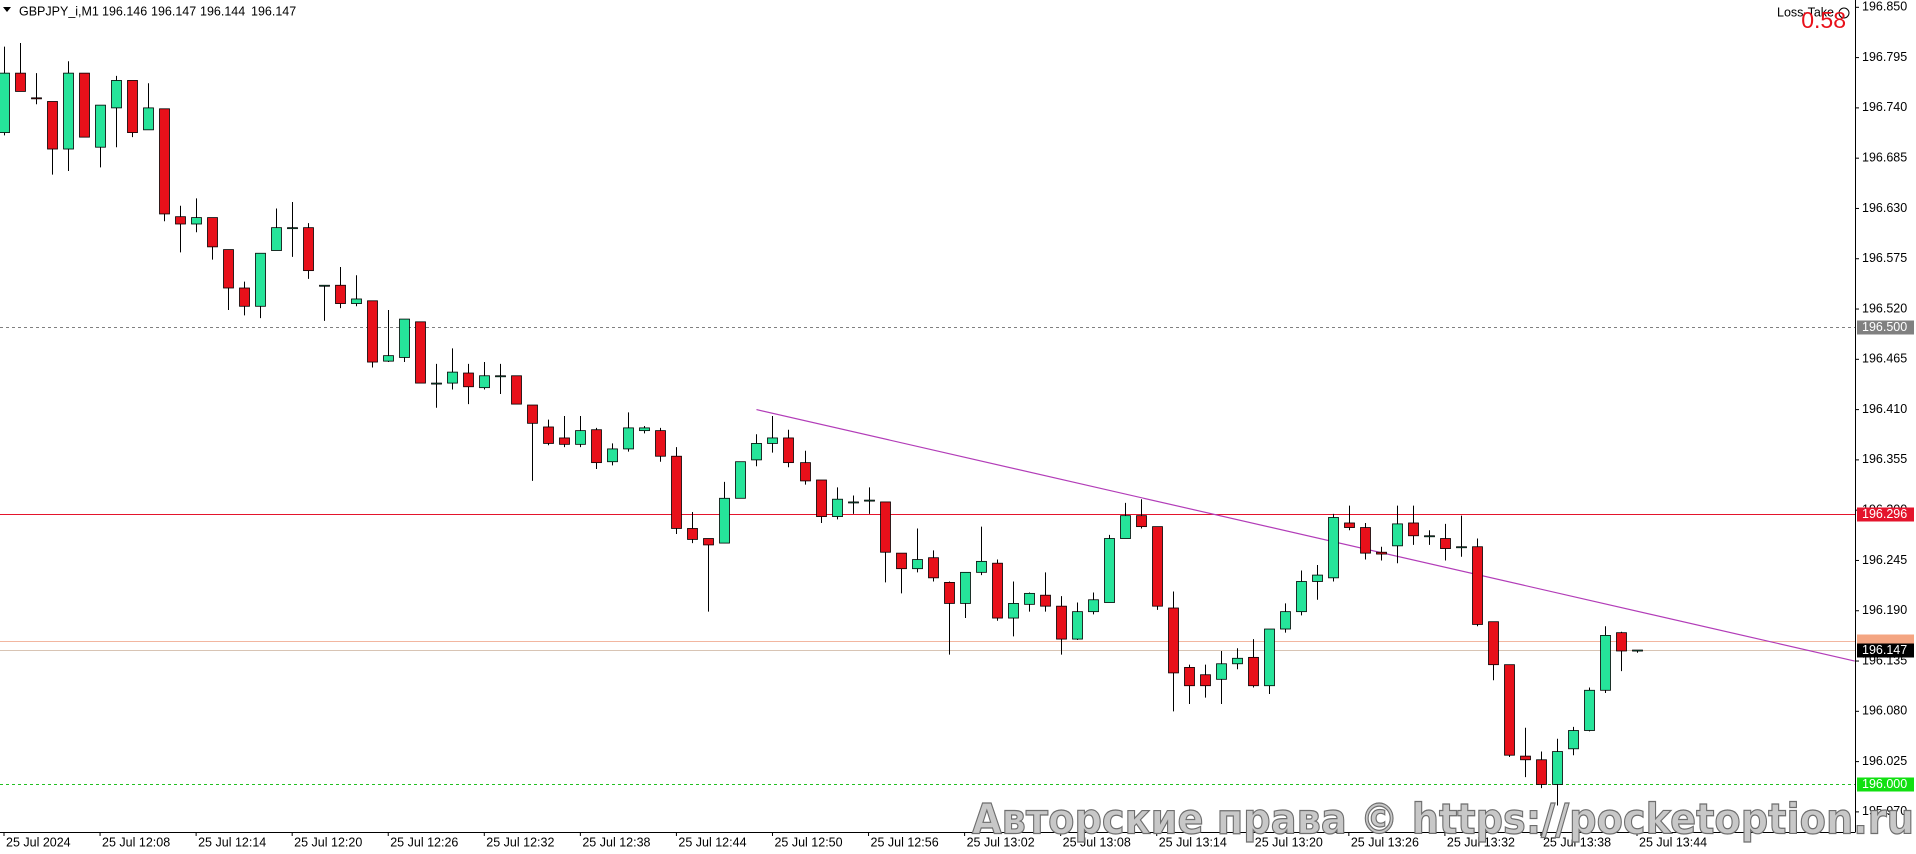  Describe the element at coordinates (1884, 409) in the screenshot. I see `y-tick-label: 196.410` at that location.